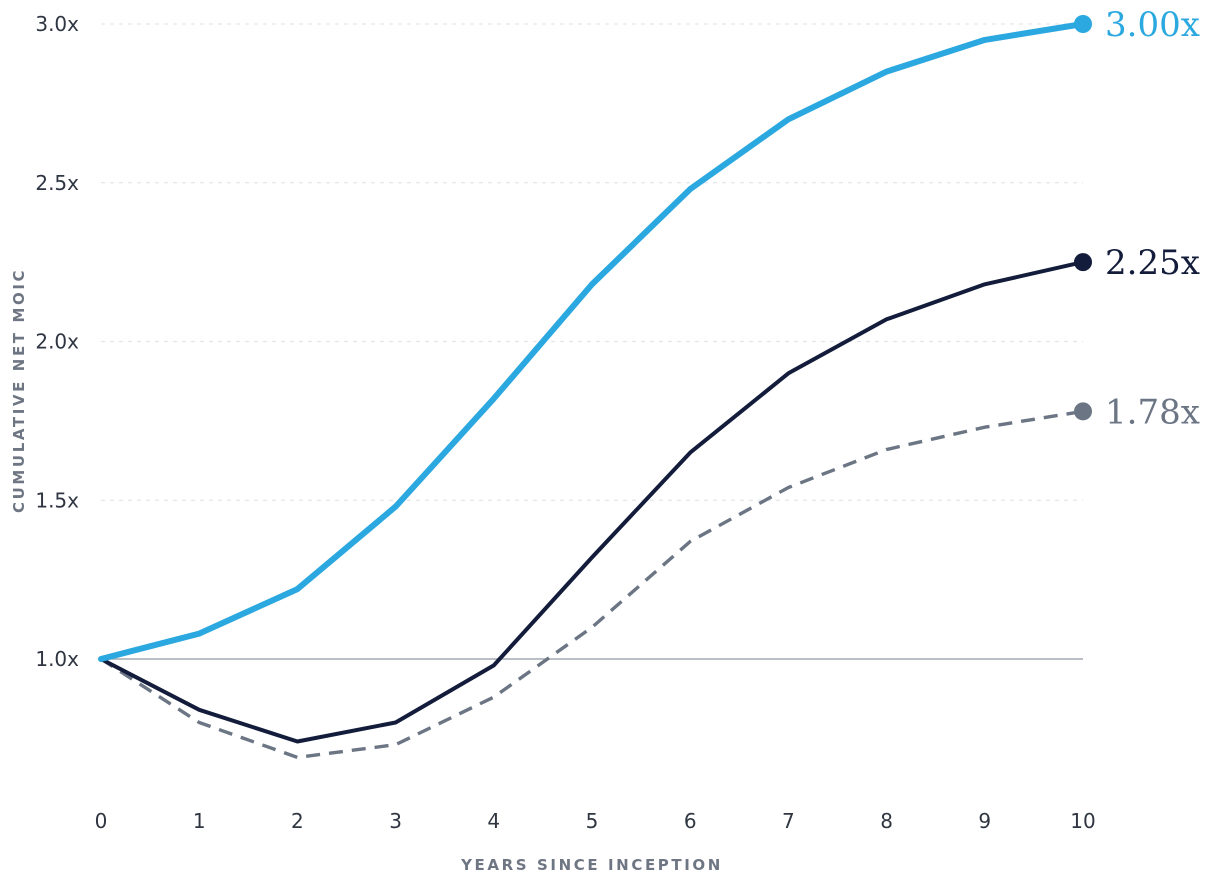 This screenshot has height=878, width=1217. I want to click on x-tick-label: 5, so click(592, 821).